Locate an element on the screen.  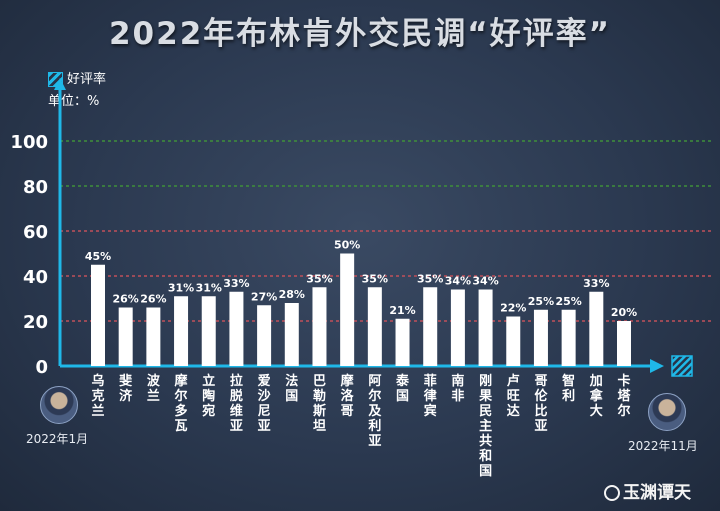
category-label: 阿尔及利亚 is located at coordinates (375, 411).